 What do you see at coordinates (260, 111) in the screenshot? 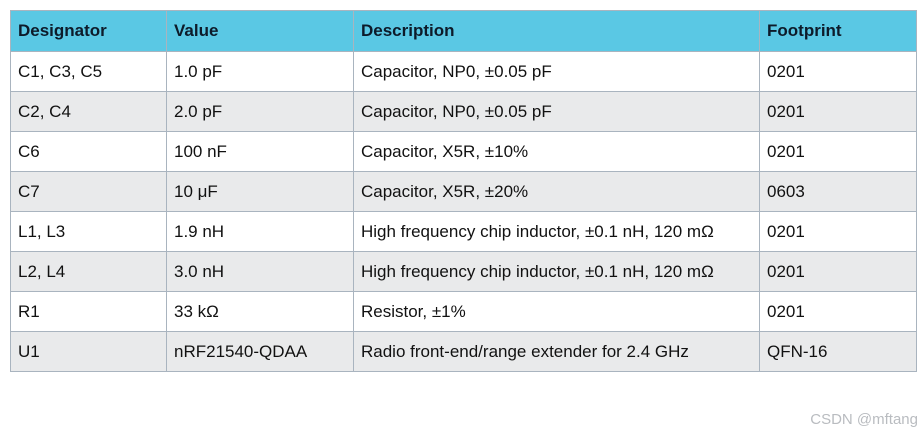
I see `cell-value: 2.0 pF` at bounding box center [260, 111].